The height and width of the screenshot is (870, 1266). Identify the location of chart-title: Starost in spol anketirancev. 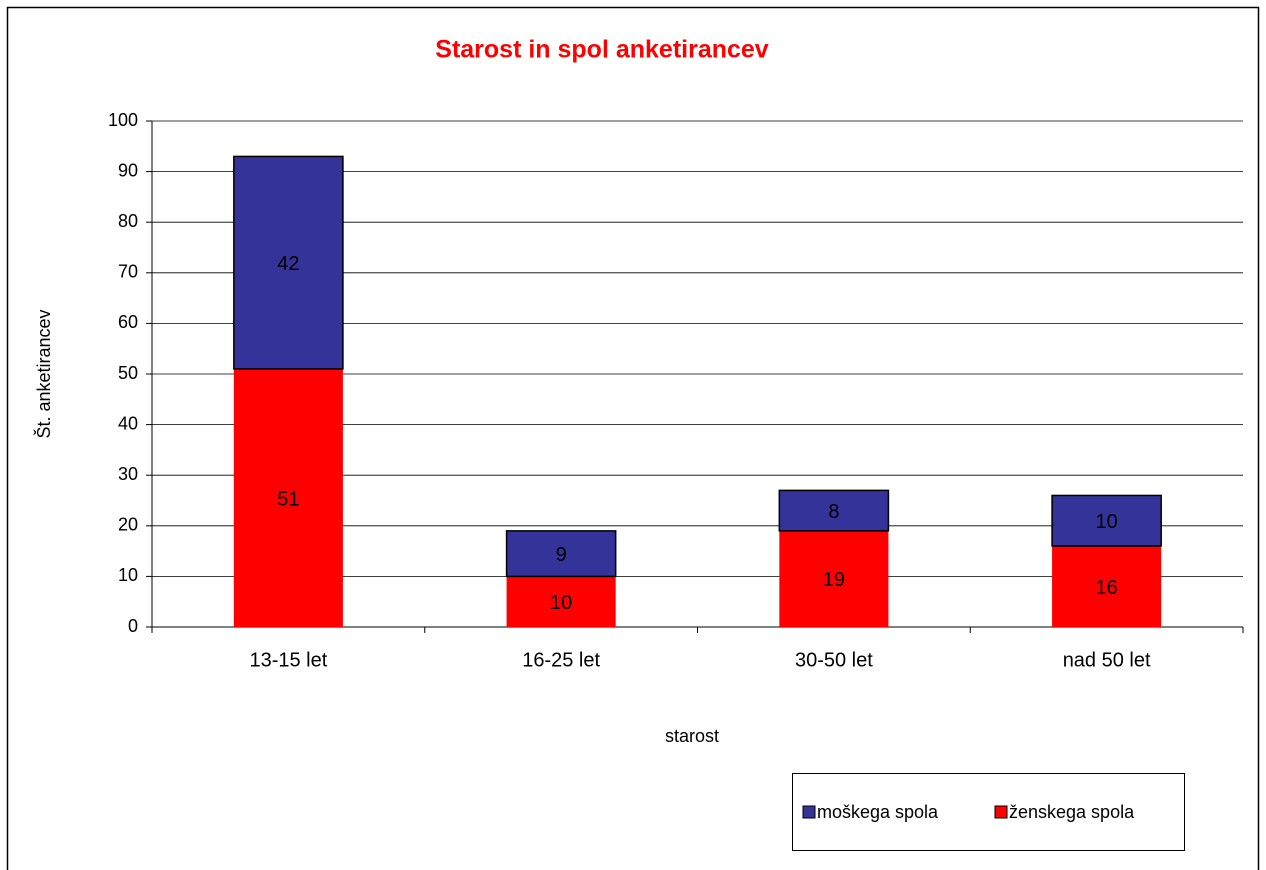
(602, 50).